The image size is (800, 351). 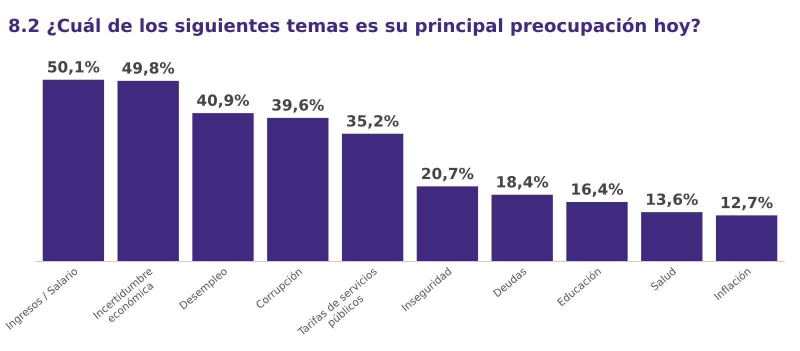 What do you see at coordinates (373, 122) in the screenshot?
I see `data-label: 35,2%` at bounding box center [373, 122].